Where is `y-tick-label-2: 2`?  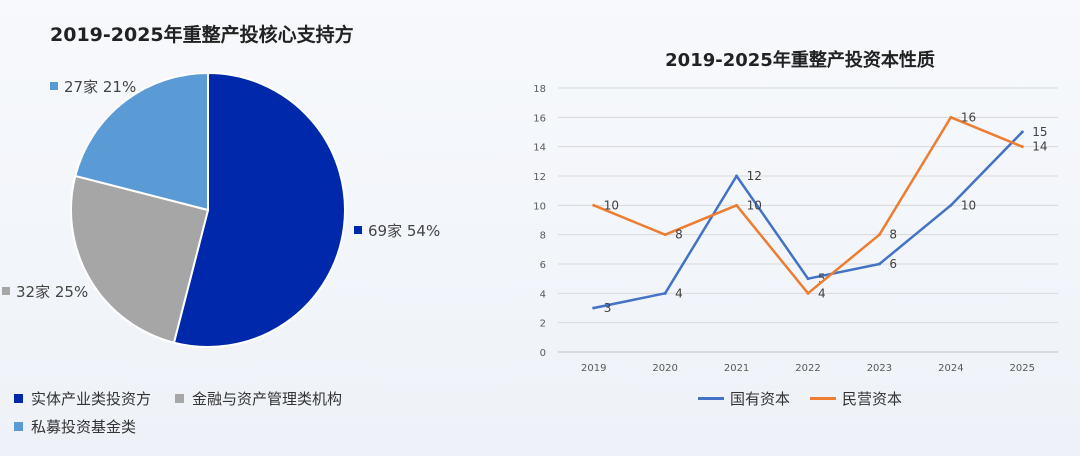
y-tick-label-2: 2 is located at coordinates (543, 324).